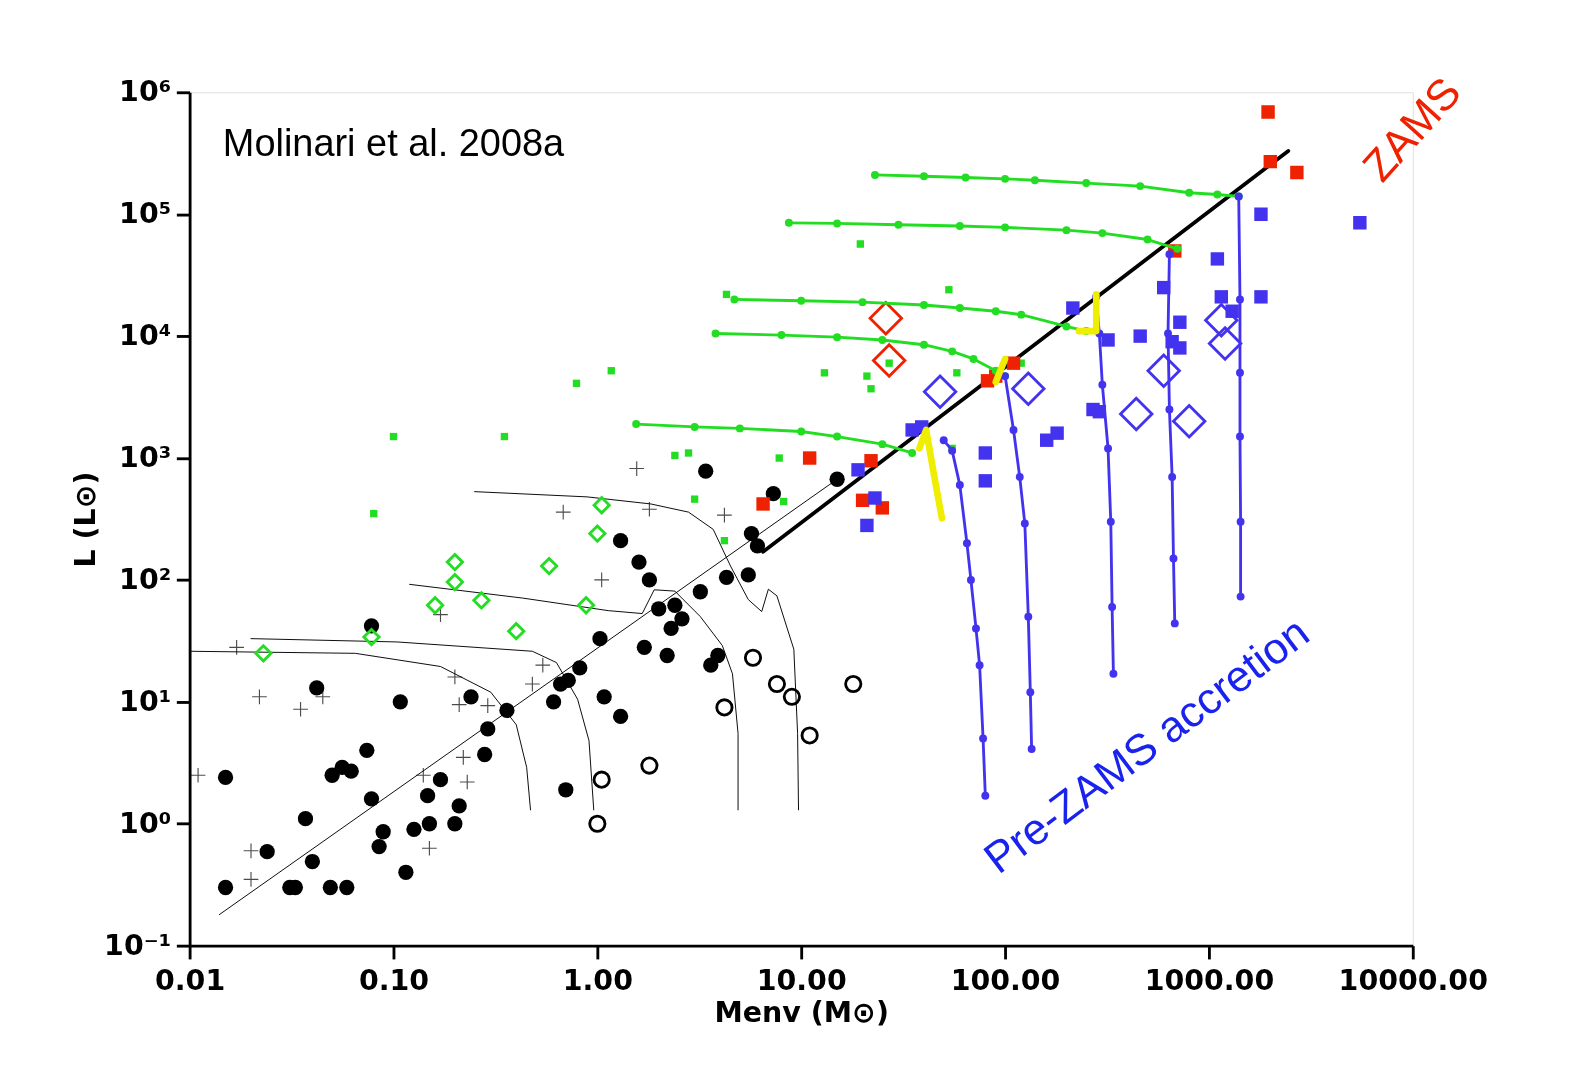  Describe the element at coordinates (1209, 980) in the screenshot. I see `x-tick-label: 1000.00` at that location.